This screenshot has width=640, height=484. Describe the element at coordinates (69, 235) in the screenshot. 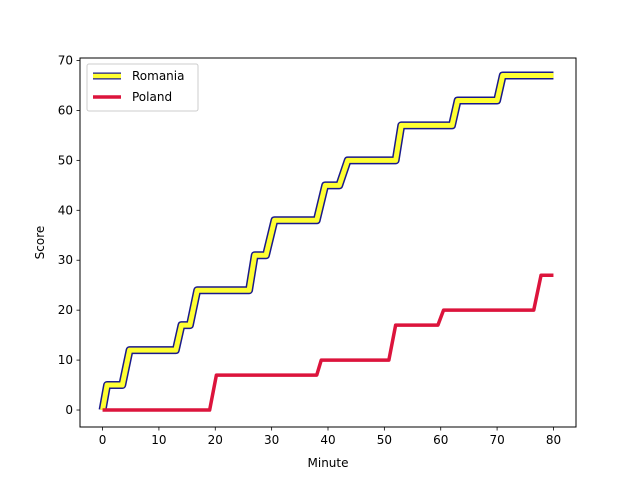

I see `y-axis-ticks: 0 10 20 30 40 50 60 70` at that location.